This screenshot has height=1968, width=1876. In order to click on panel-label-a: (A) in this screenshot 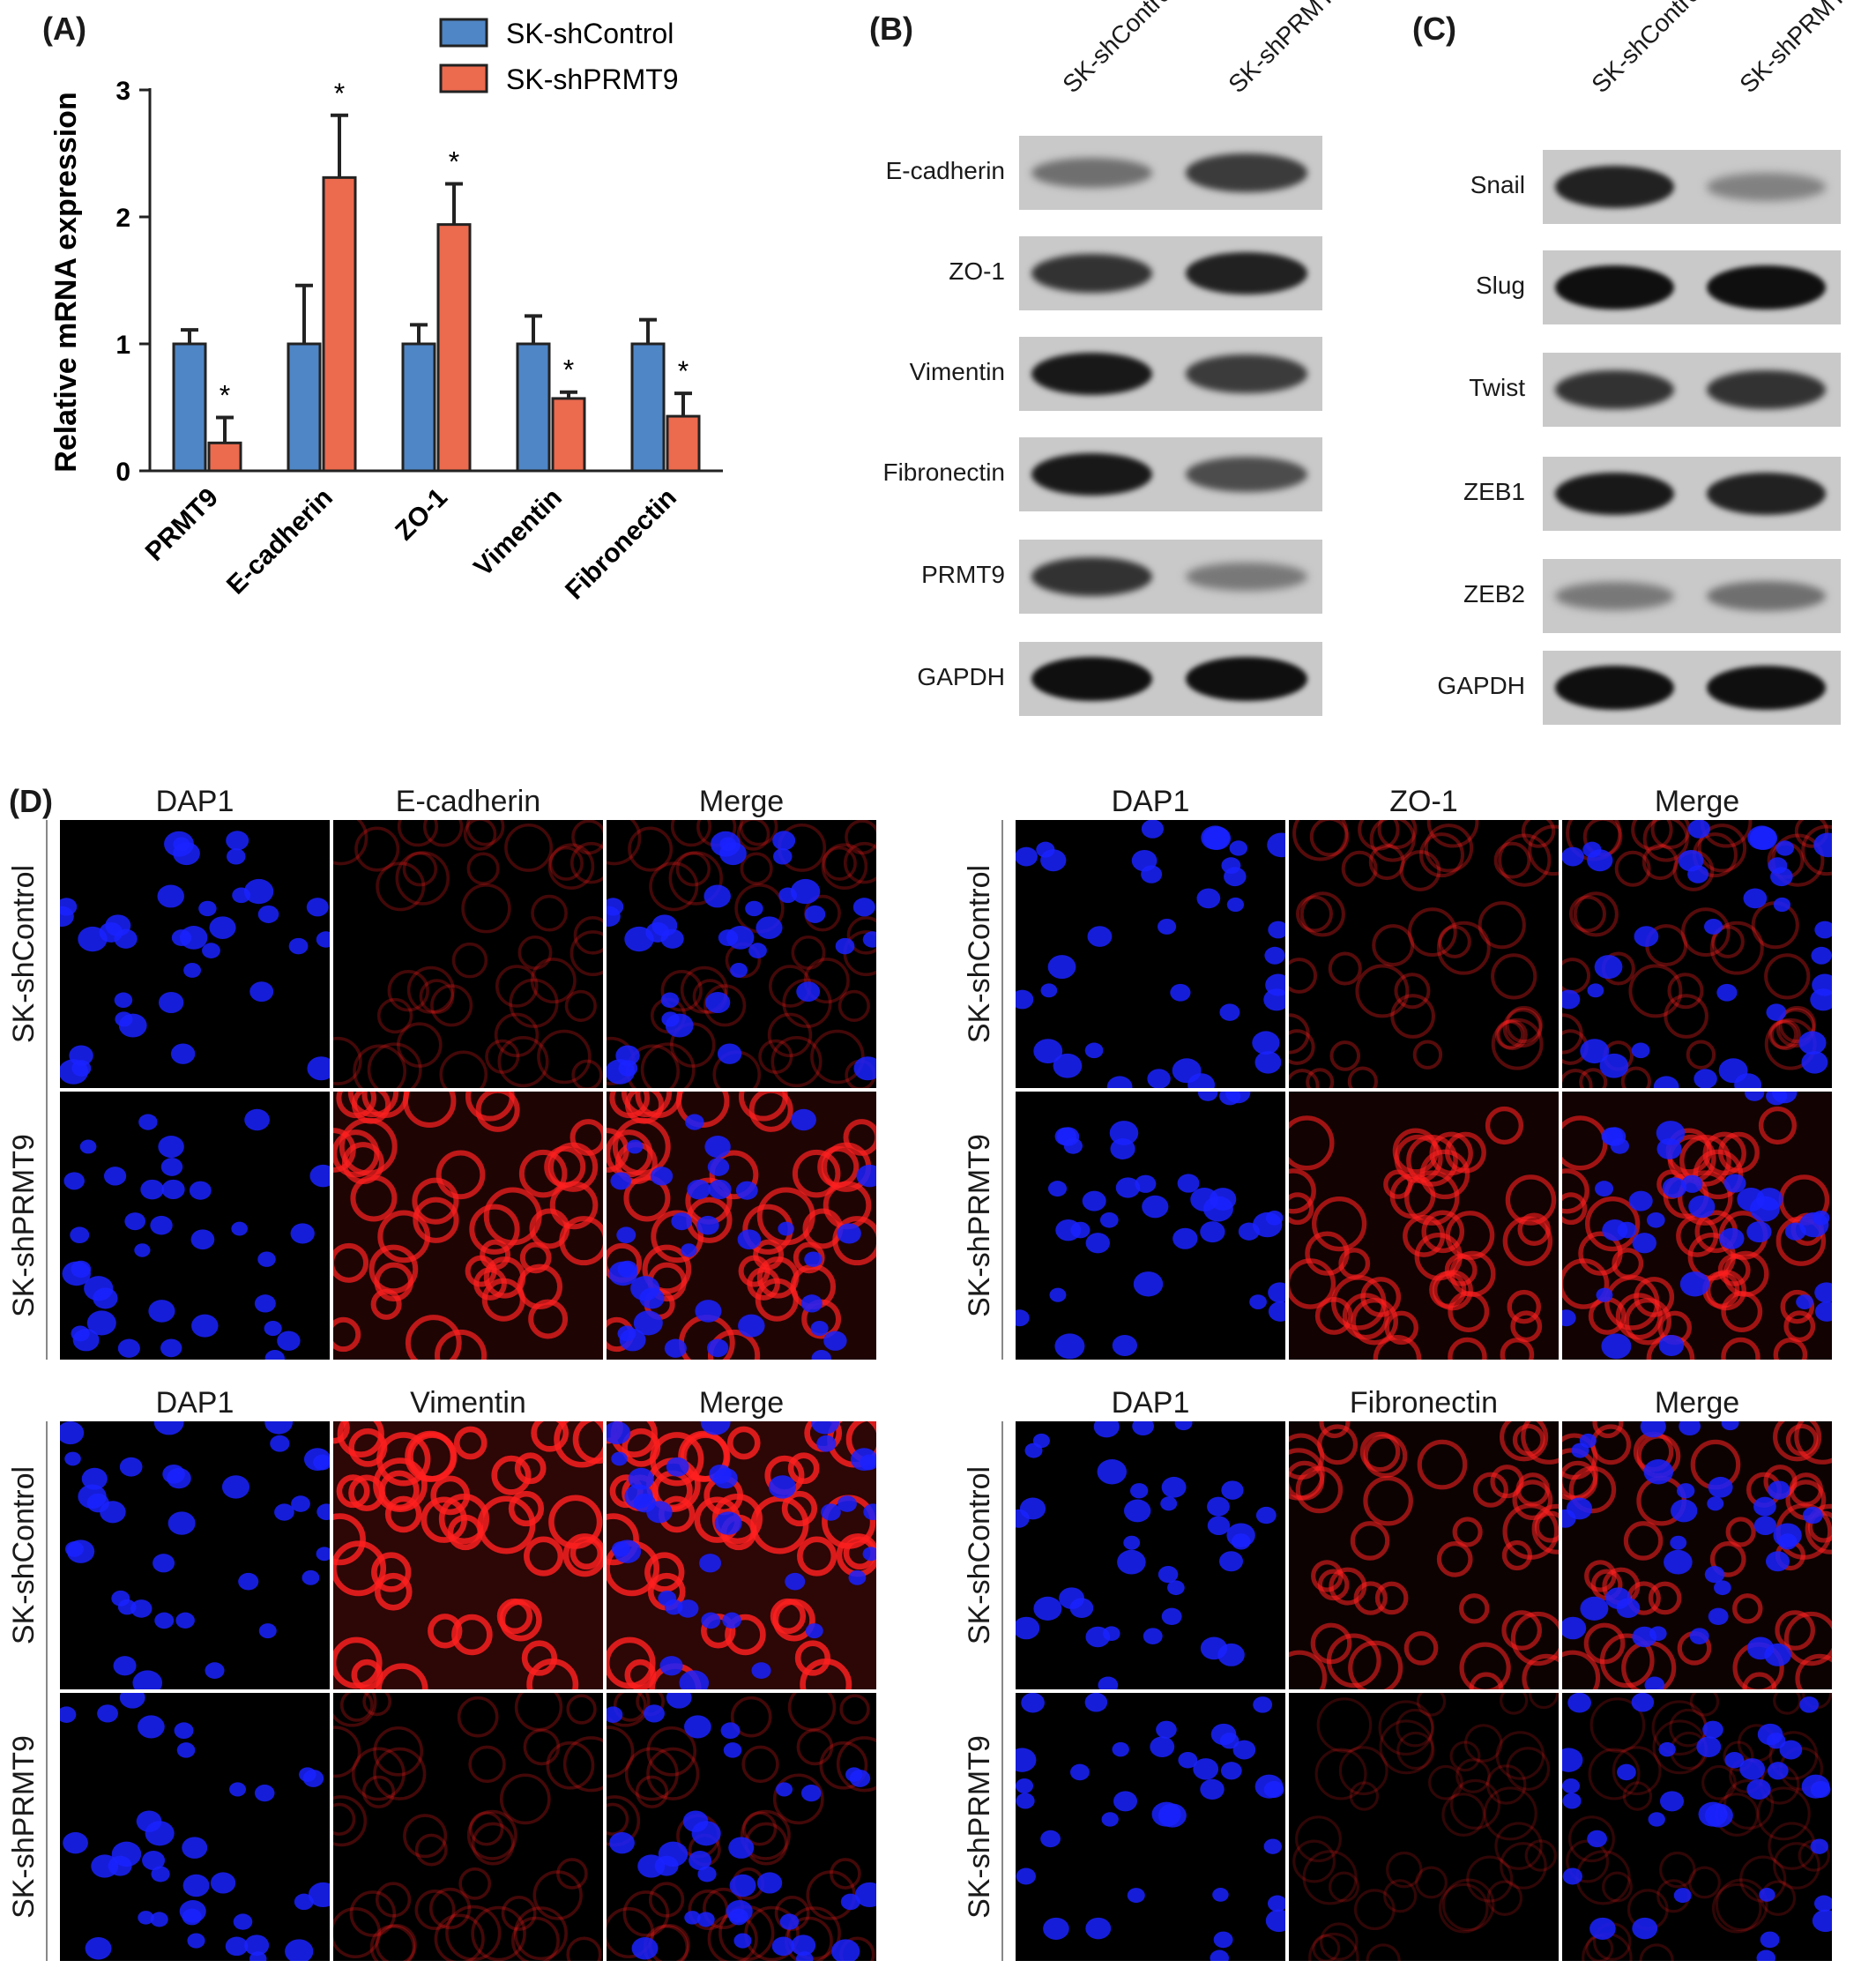, I will do `click(64, 29)`.